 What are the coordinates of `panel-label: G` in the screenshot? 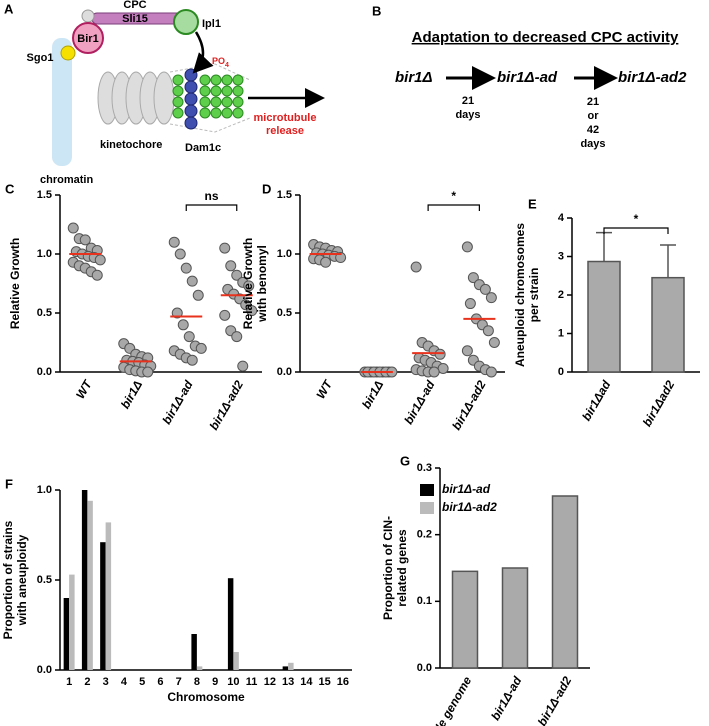 It's located at (405, 460).